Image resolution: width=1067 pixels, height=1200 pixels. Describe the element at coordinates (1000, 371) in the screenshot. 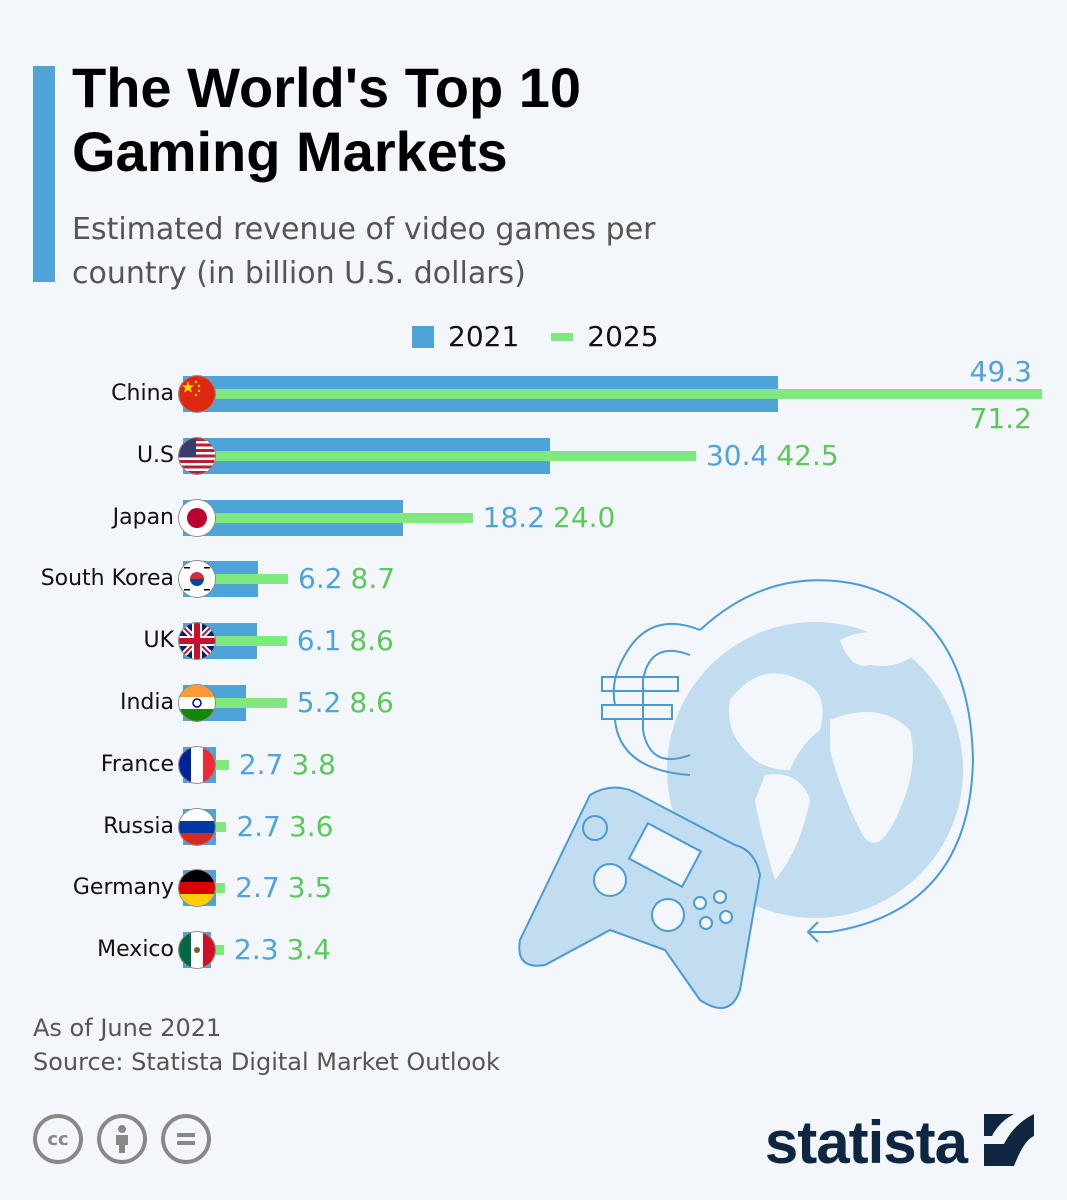

I see `china-value-2021: 49.3` at that location.